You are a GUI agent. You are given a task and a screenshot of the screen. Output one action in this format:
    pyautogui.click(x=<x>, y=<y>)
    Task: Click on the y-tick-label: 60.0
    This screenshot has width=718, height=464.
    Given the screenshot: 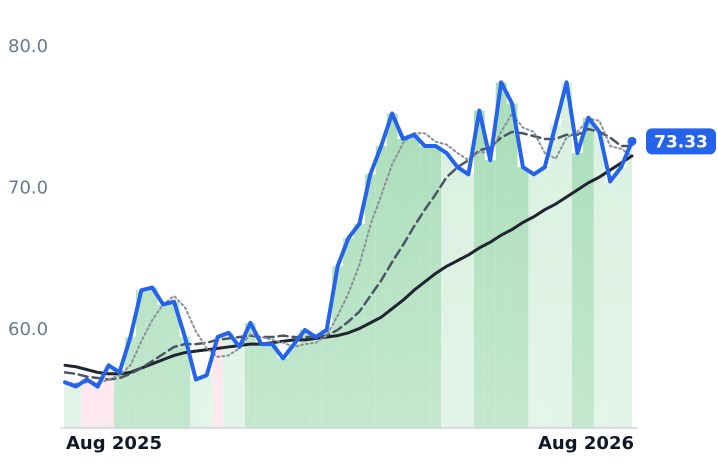 What is the action you would take?
    pyautogui.click(x=28, y=329)
    